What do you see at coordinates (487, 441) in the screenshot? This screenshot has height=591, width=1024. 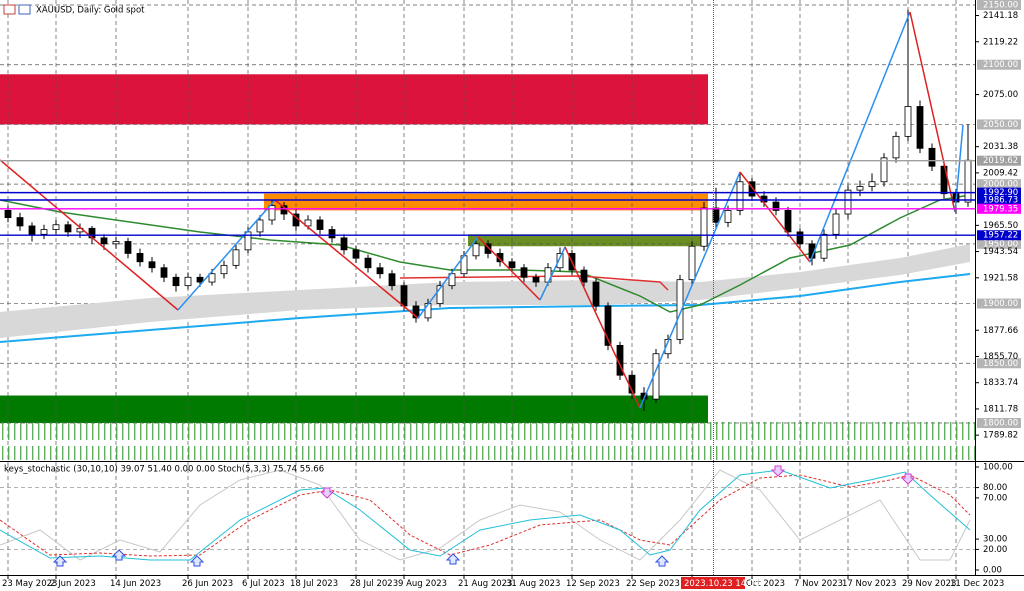 I see `volume-bars` at bounding box center [487, 441].